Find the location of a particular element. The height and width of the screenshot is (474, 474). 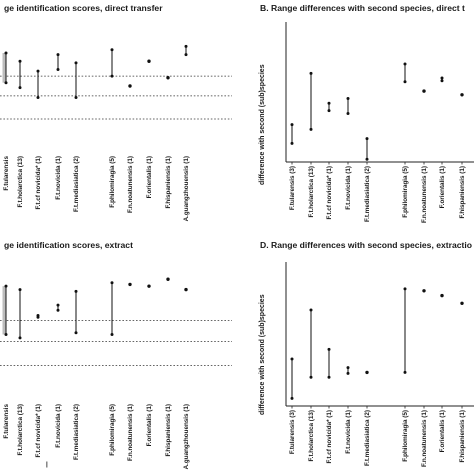

panel-b-x-tick-label: F.orientalis (1) is located at coordinates (442, 187).